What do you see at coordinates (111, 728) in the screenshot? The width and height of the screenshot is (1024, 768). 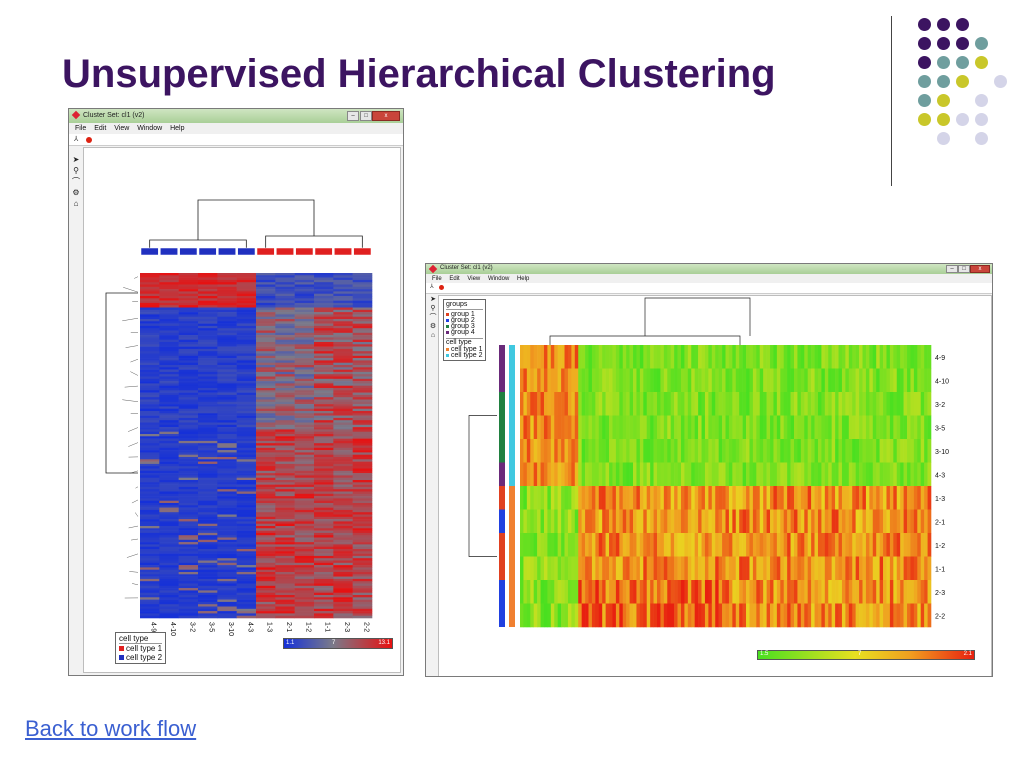 I see `back-to-work-flow-link: Back to work flow` at bounding box center [111, 728].